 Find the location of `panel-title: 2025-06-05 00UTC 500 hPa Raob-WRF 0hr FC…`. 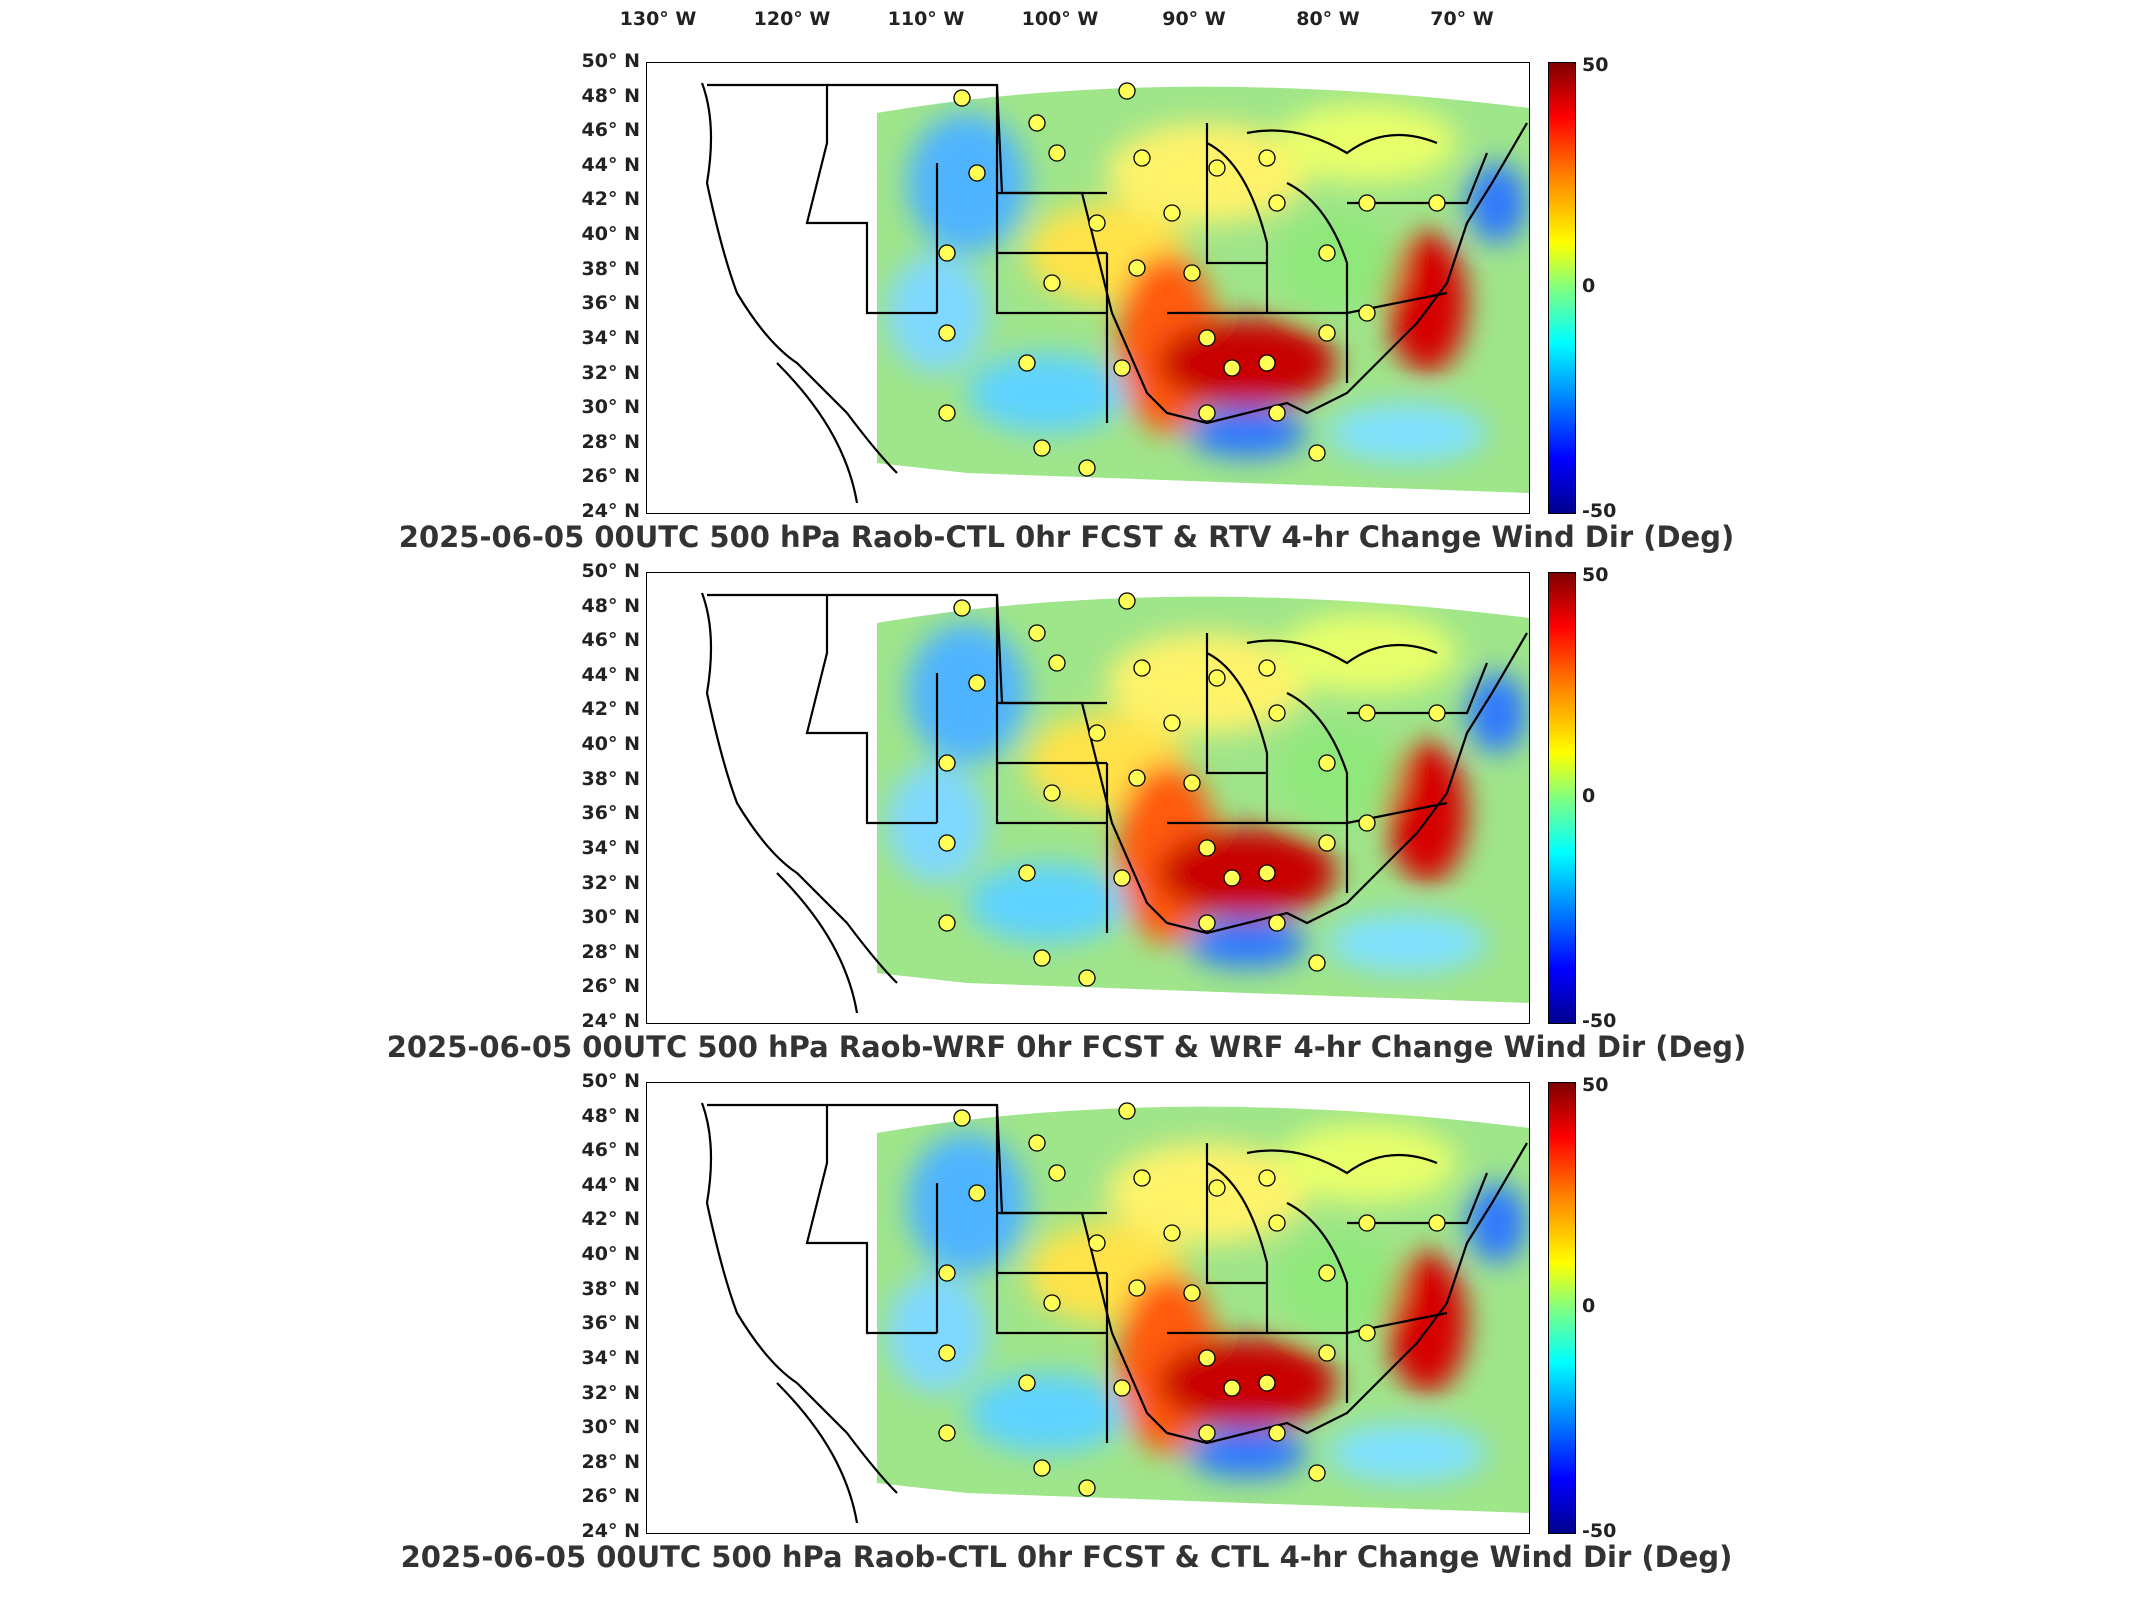

panel-title: 2025-06-05 00UTC 500 hPa Raob-WRF 0hr FC… is located at coordinates (1066, 1047).